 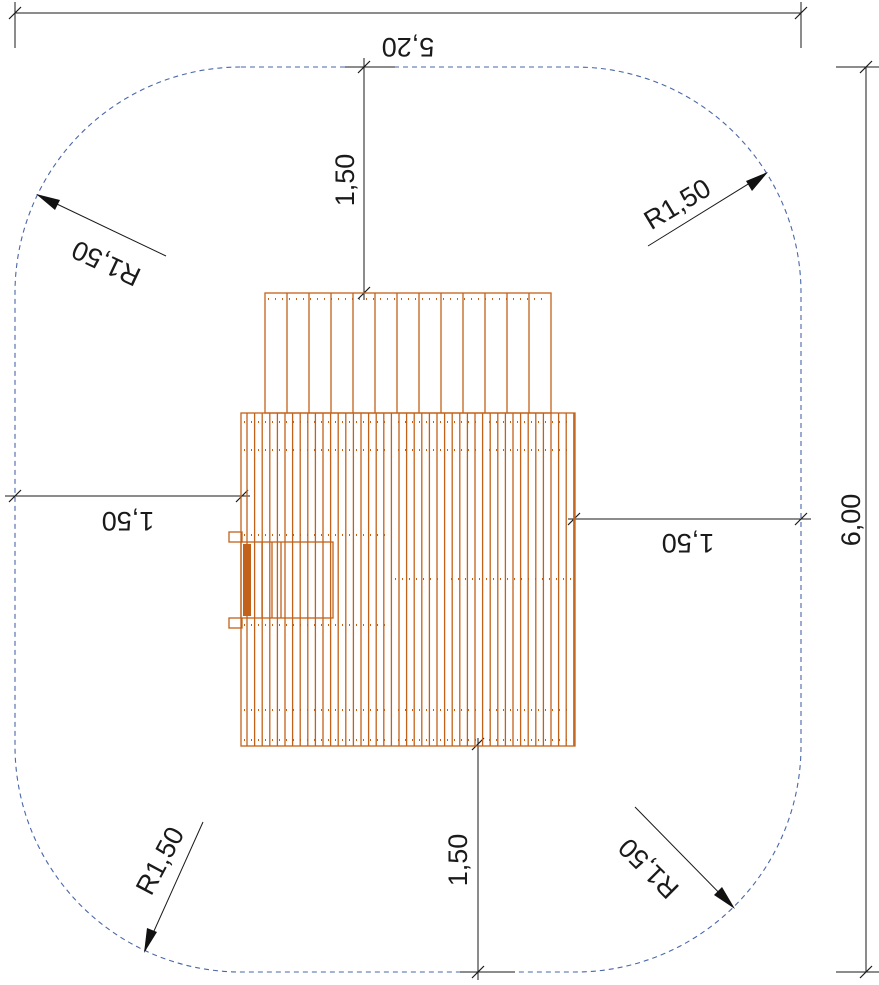 I want to click on radius-top-left: R1,50, so click(x=101, y=243).